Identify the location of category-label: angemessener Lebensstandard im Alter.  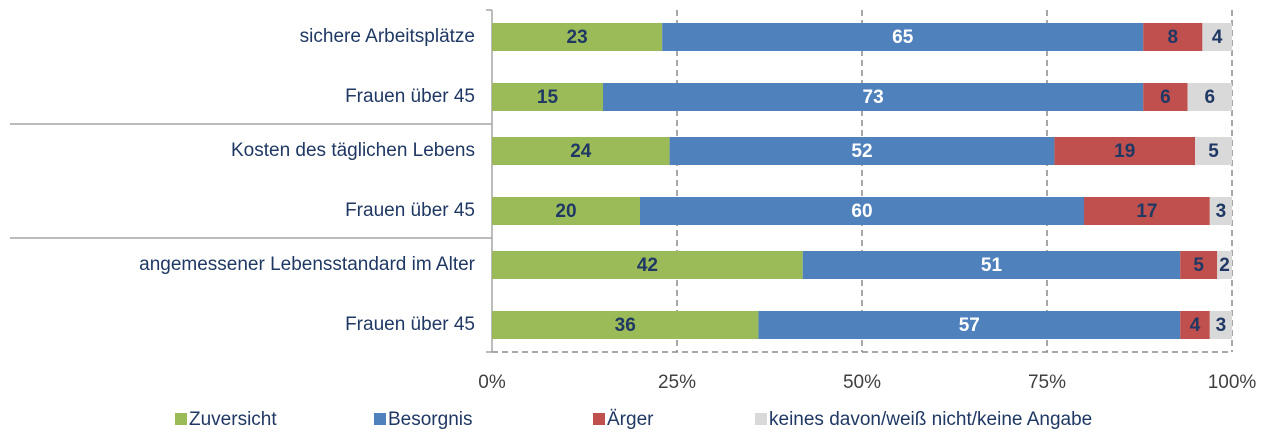
(307, 264).